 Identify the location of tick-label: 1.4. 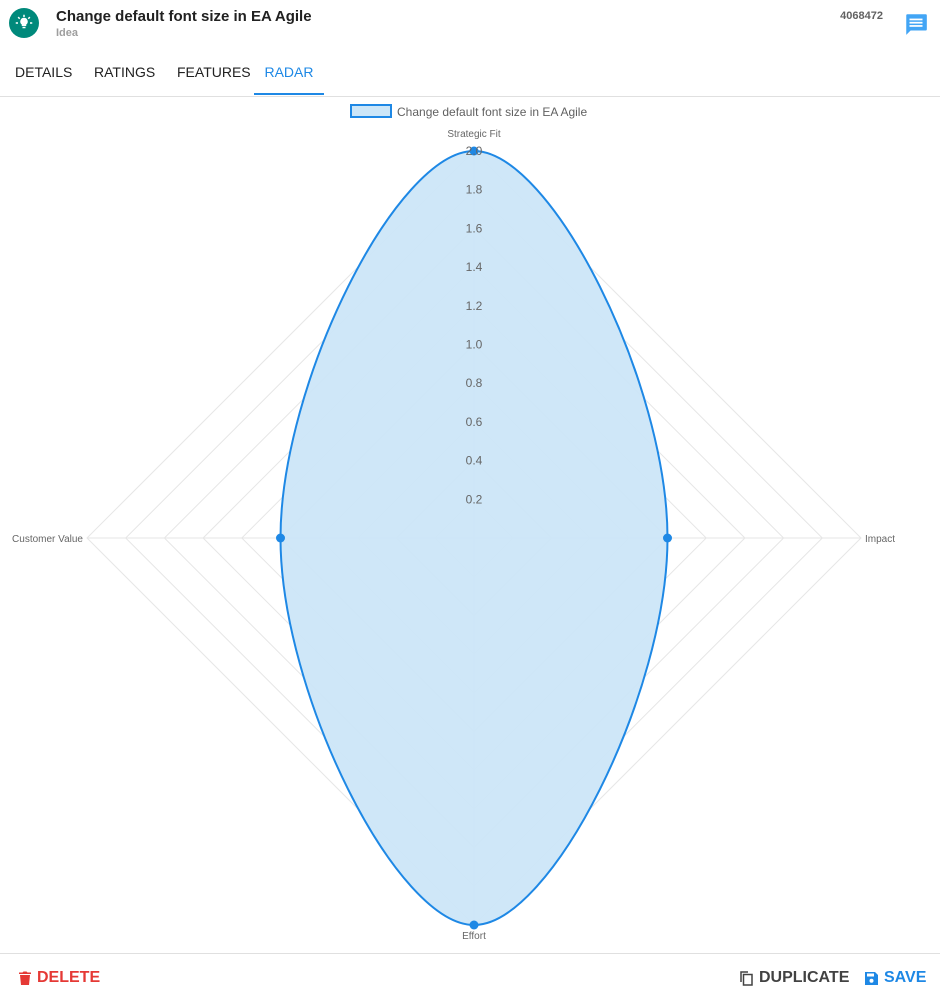
(474, 267).